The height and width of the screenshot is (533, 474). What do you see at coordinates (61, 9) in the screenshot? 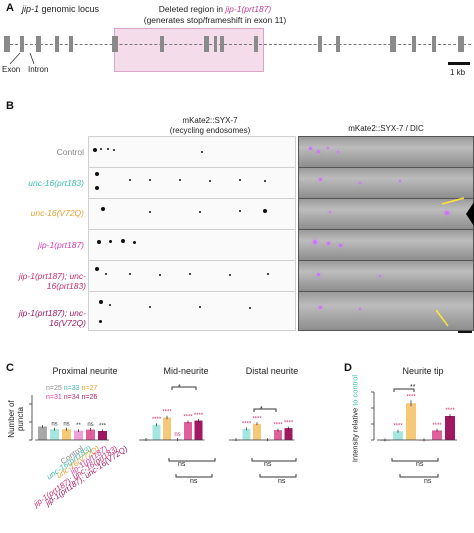
I see `panel-a-title: jip-1 genomic locus` at bounding box center [61, 9].